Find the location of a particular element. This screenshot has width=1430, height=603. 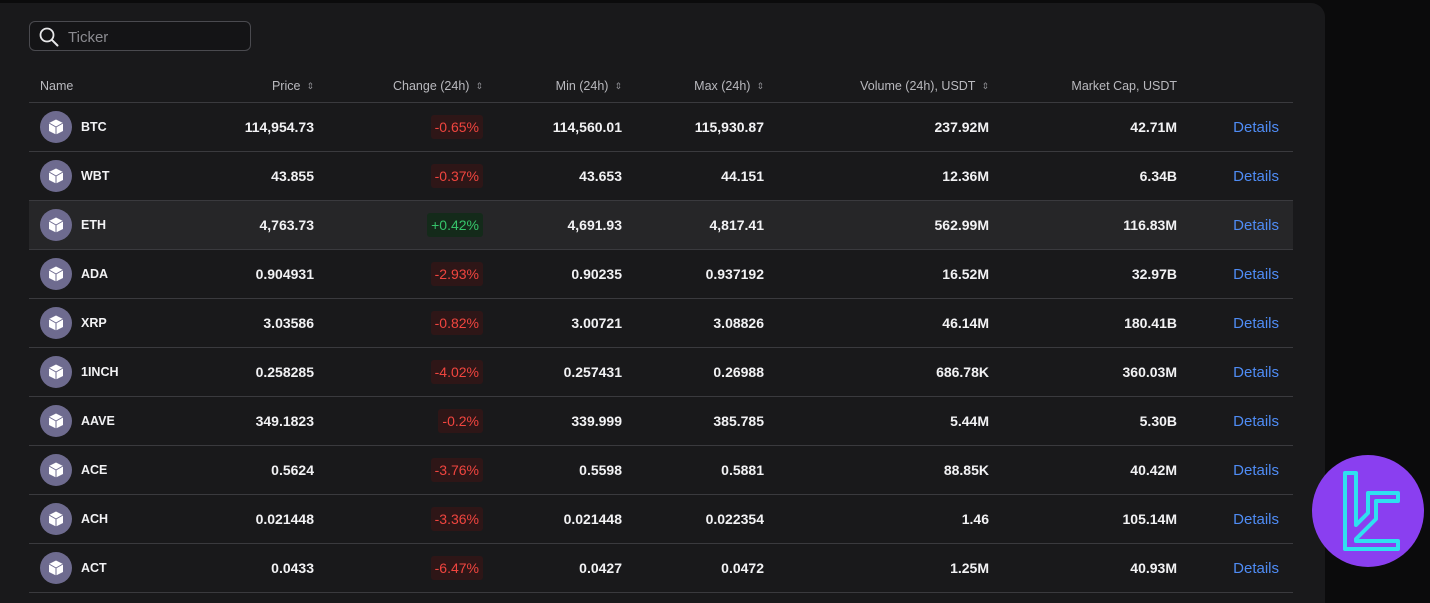

min-cell: 0.90235 is located at coordinates (552, 274).